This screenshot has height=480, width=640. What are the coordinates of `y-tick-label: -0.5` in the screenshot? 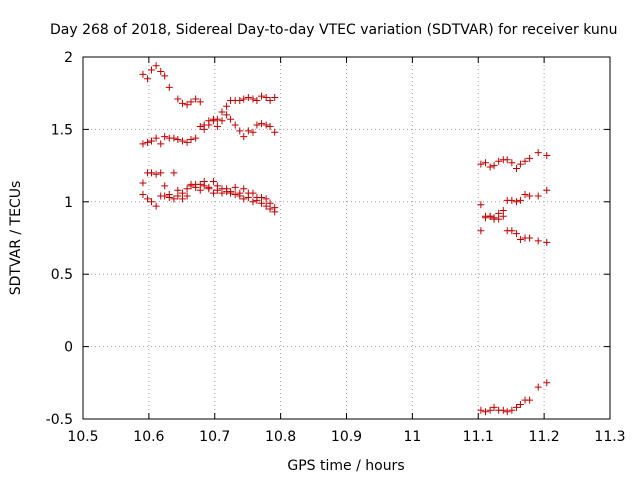 It's located at (59, 420).